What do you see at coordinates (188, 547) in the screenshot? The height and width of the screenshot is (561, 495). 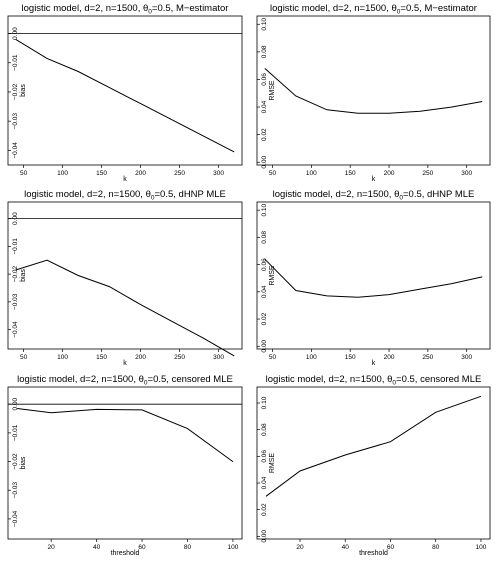 I see `x-tick-label: 80` at bounding box center [188, 547].